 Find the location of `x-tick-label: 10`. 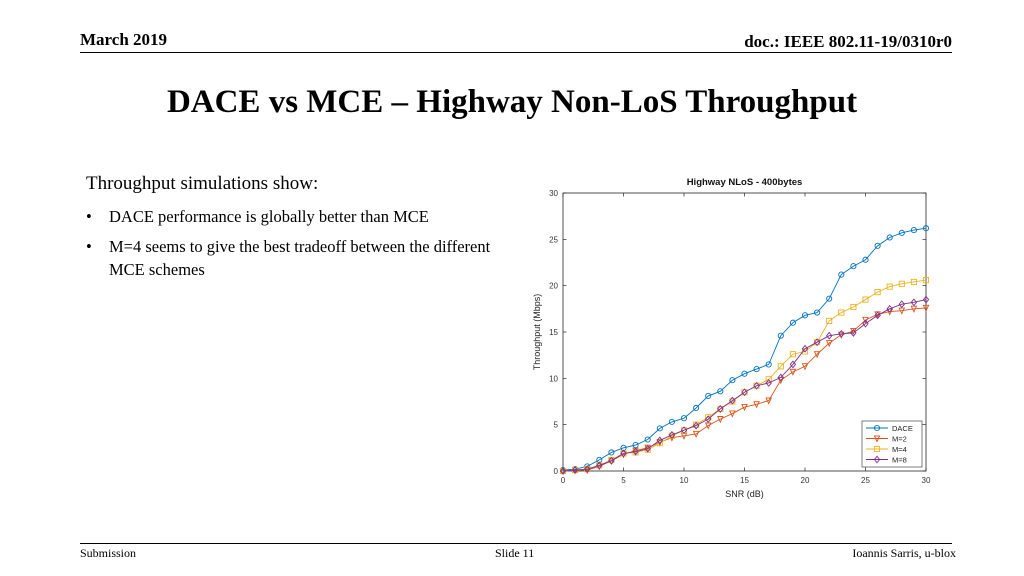

x-tick-label: 10 is located at coordinates (684, 480).